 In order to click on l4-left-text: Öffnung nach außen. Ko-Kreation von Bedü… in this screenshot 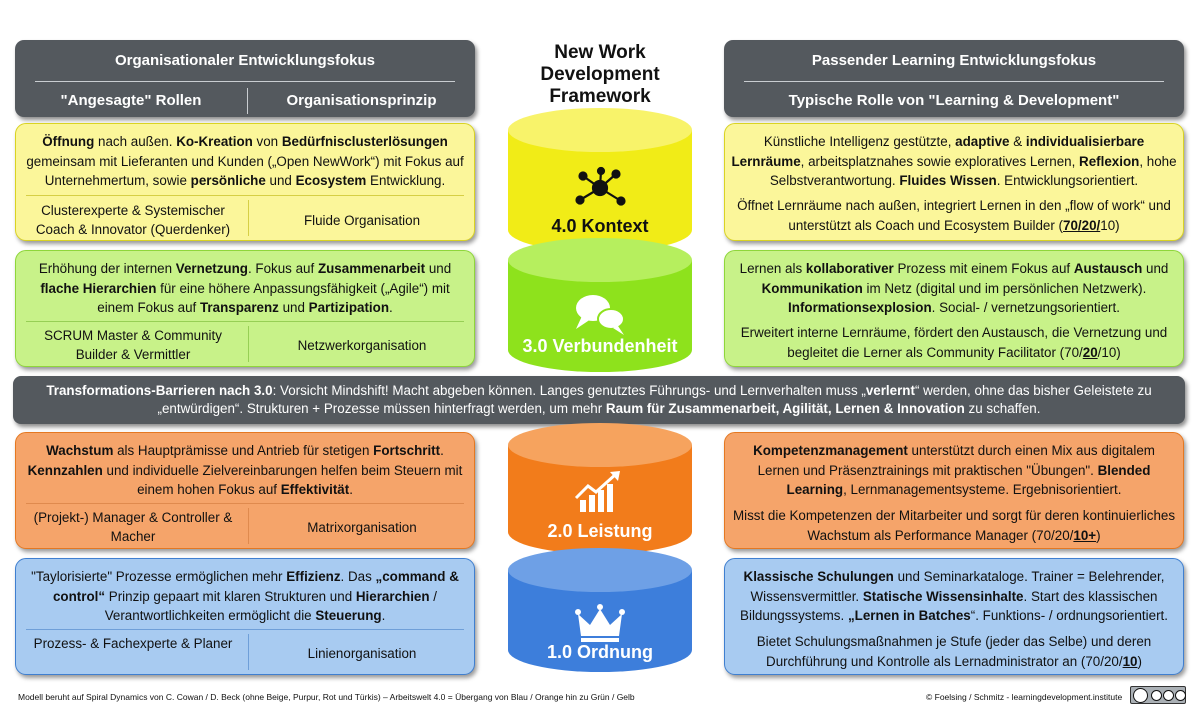, I will do `click(245, 161)`.